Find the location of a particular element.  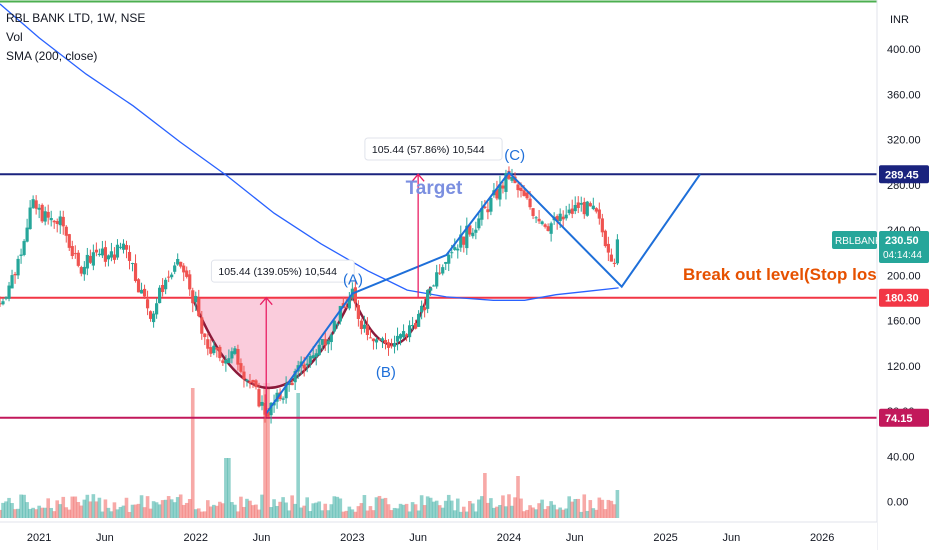

sma-indicator-label: SMA (200, close) is located at coordinates (52, 56).